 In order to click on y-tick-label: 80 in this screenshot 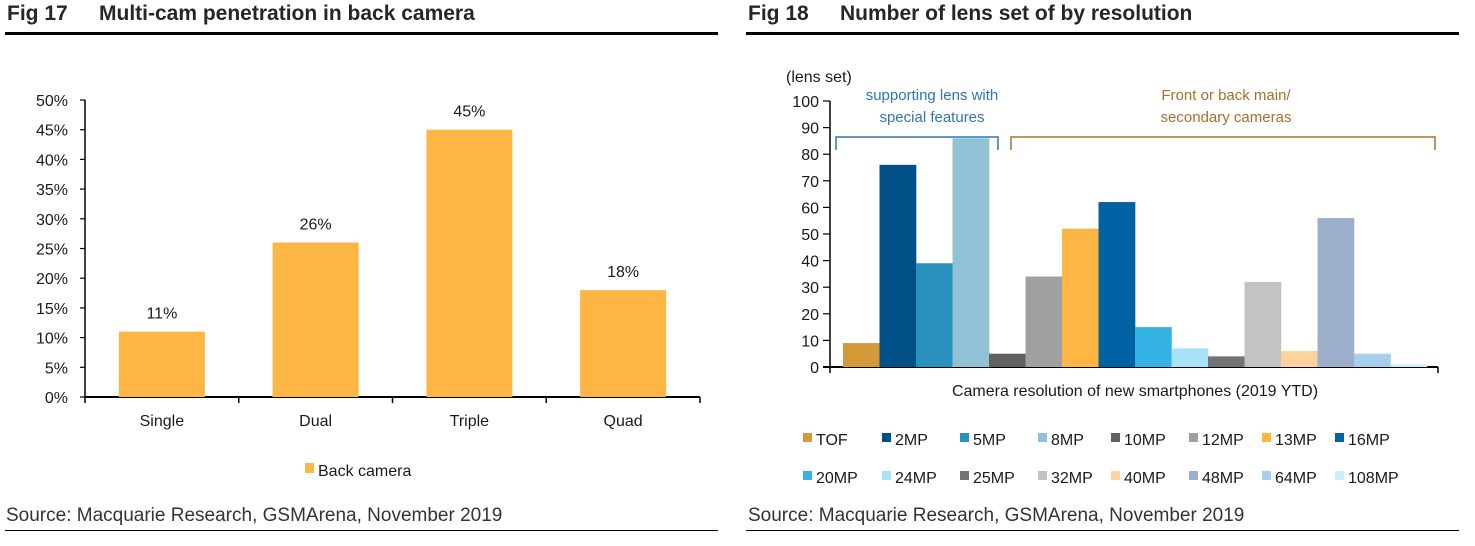, I will do `click(810, 155)`.